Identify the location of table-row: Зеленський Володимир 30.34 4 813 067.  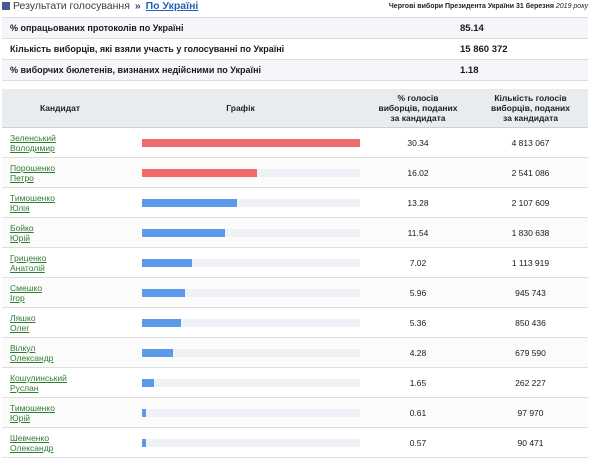
(295, 142).